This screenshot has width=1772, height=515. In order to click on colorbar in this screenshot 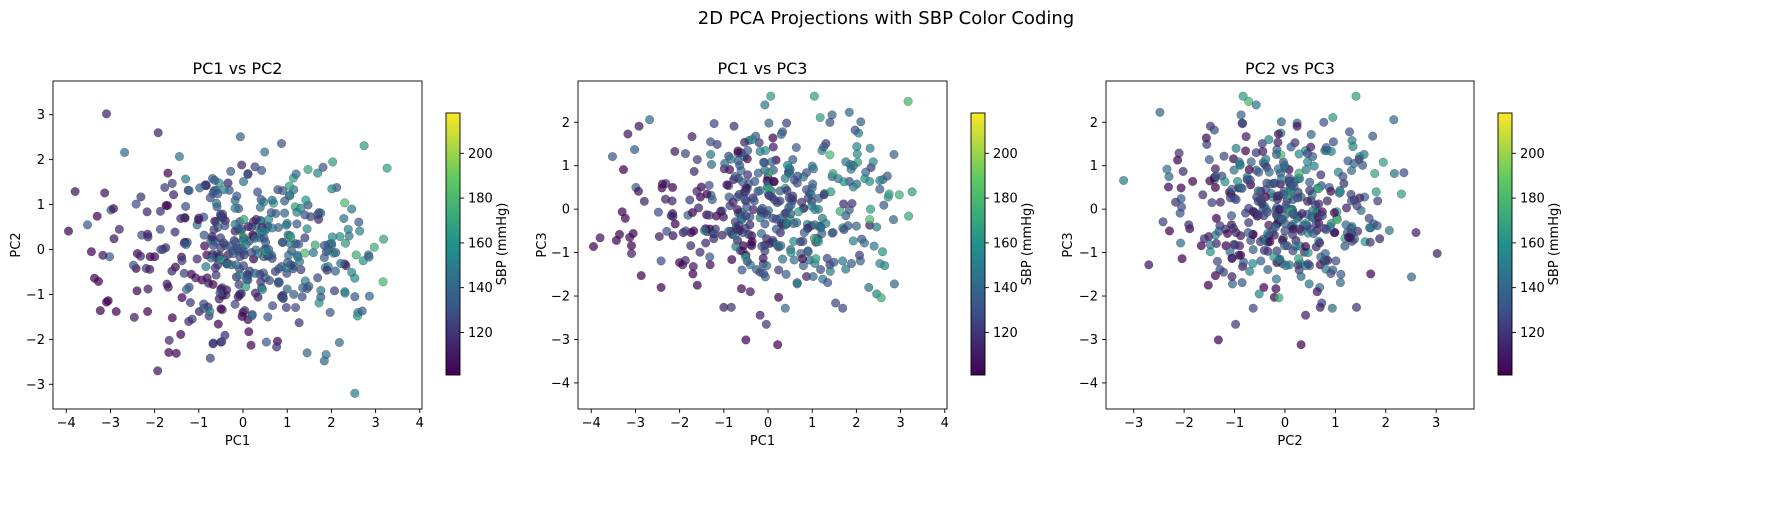, I will do `click(978, 244)`.